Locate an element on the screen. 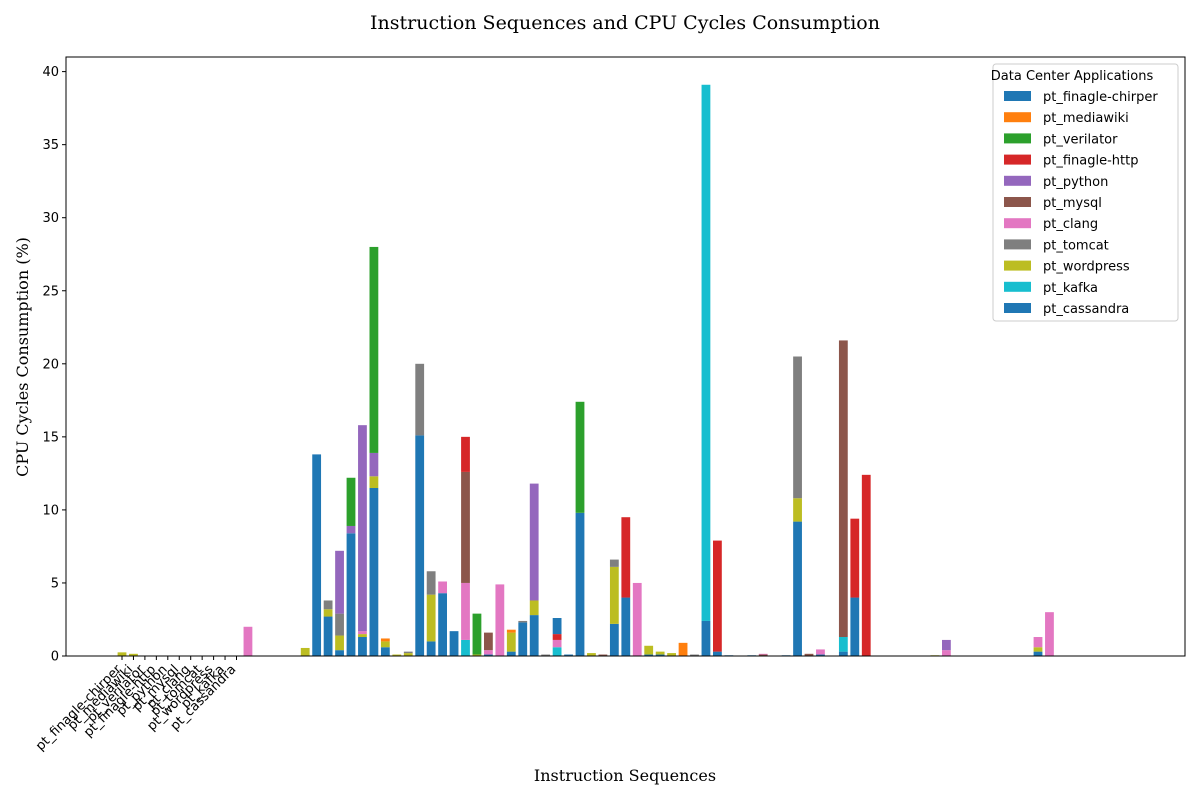 The height and width of the screenshot is (800, 1200). y-tick-label: 20 is located at coordinates (50, 364).